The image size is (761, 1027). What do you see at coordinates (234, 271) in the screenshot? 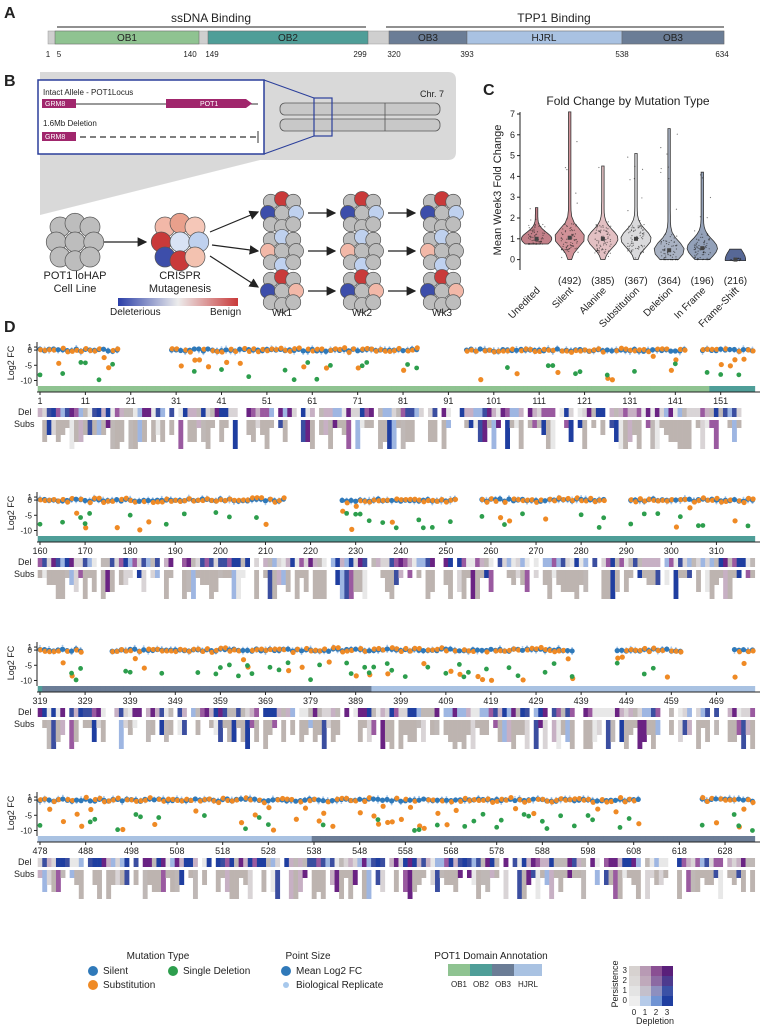
I see `arrow` at bounding box center [234, 271].